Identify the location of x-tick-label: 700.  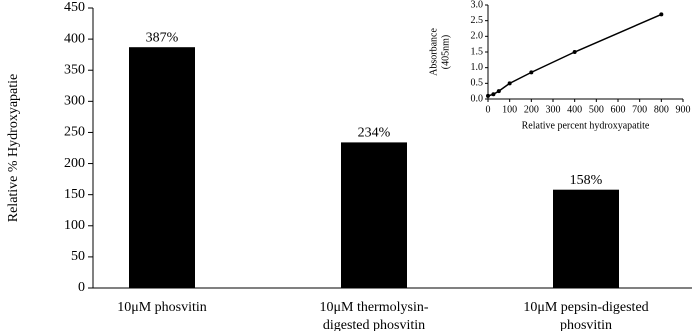
(639, 109).